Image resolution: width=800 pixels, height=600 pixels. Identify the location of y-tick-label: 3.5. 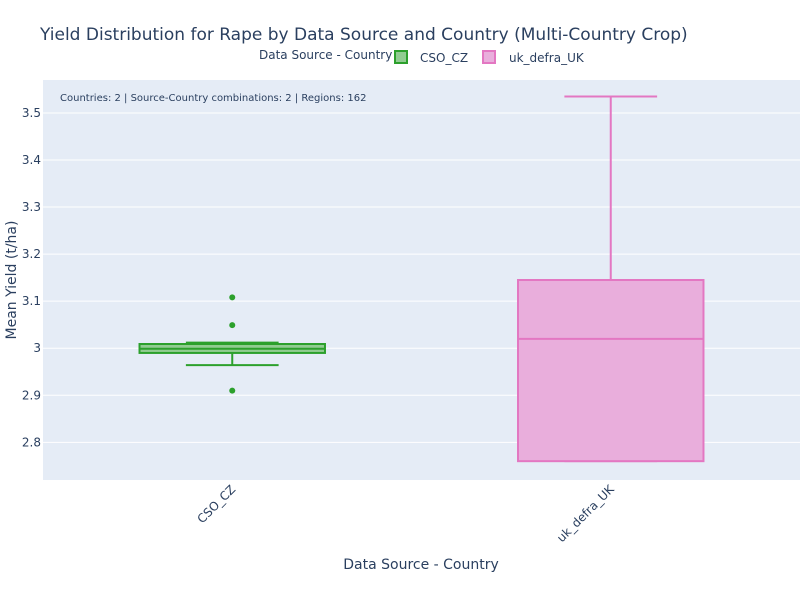
(31, 113).